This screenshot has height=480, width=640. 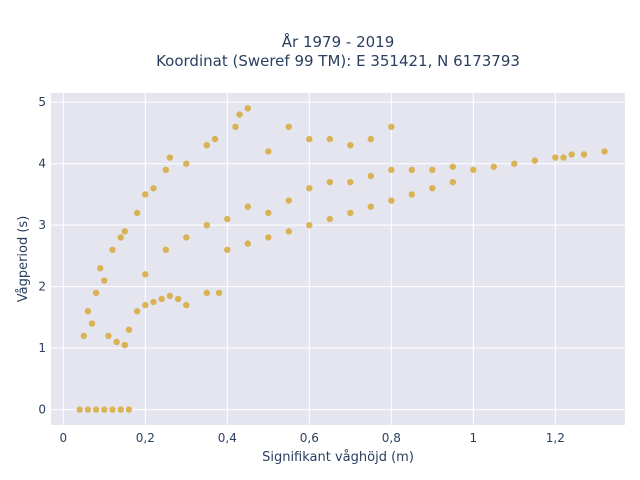 I want to click on y-tick-label: 1, so click(x=42, y=348).